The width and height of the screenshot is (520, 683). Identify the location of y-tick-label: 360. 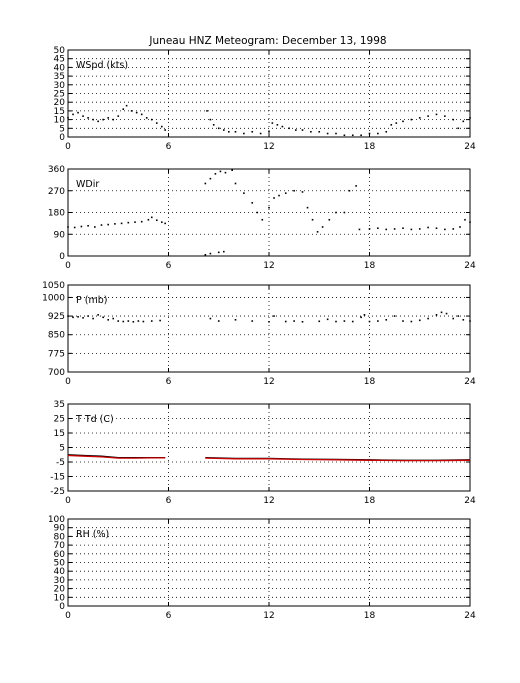
(56, 170).